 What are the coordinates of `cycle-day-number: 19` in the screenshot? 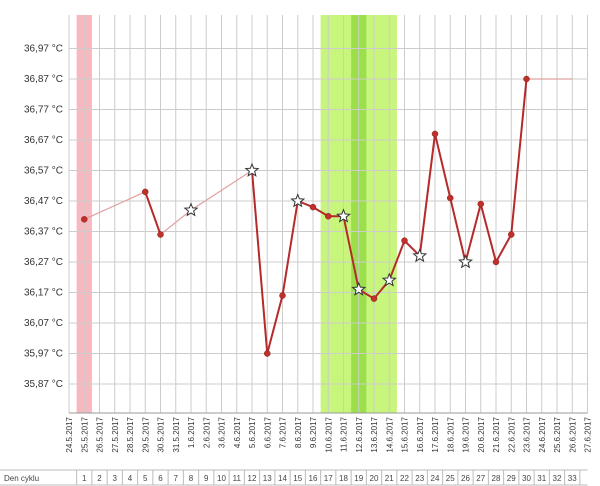 It's located at (358, 478).